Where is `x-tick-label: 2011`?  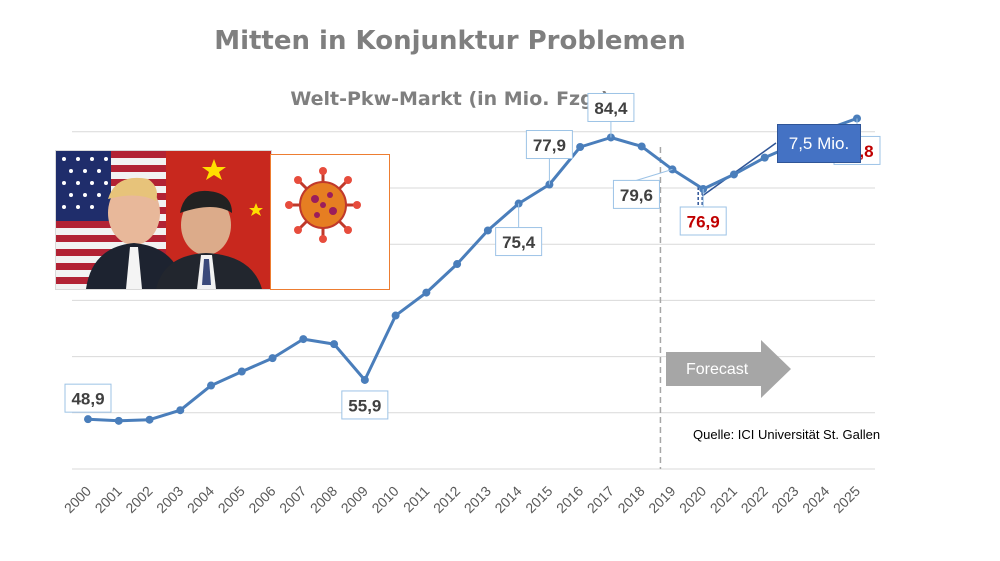
x-tick-label: 2011 is located at coordinates (416, 499).